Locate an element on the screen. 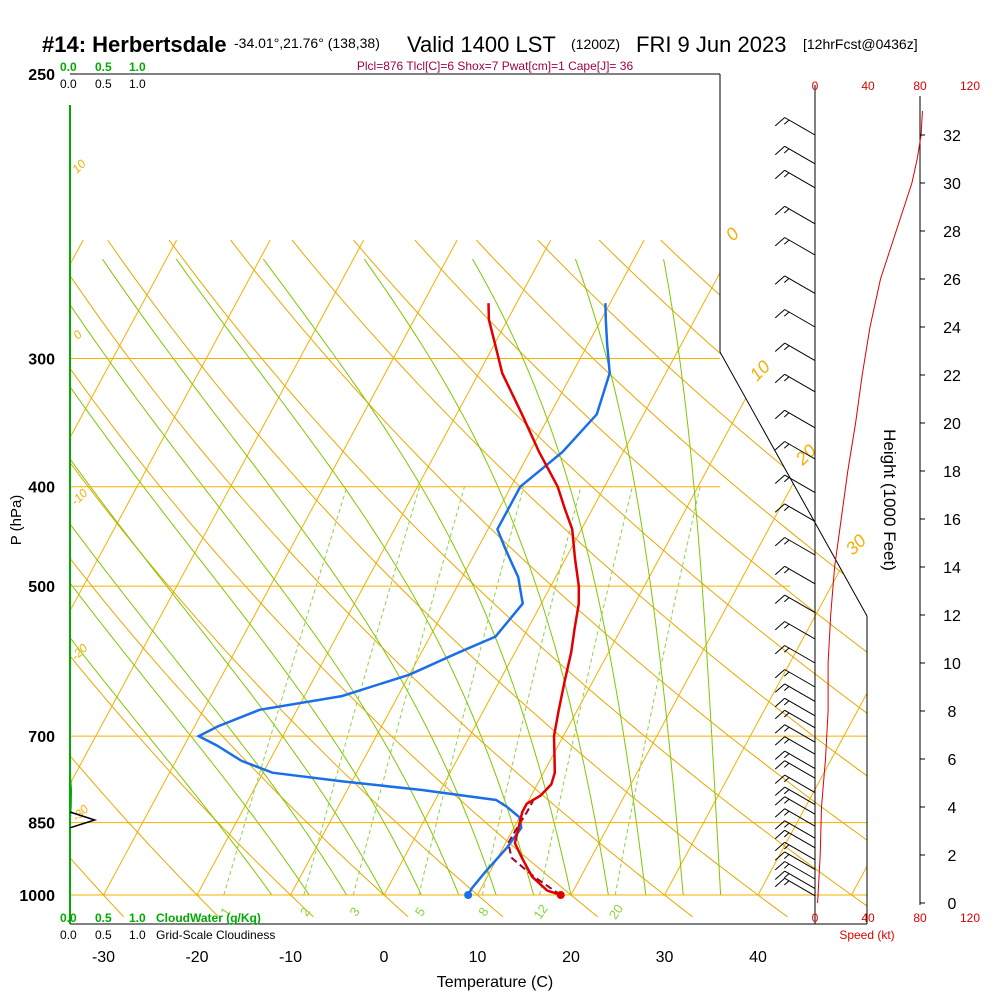  x-tick-label: 40 is located at coordinates (758, 957).